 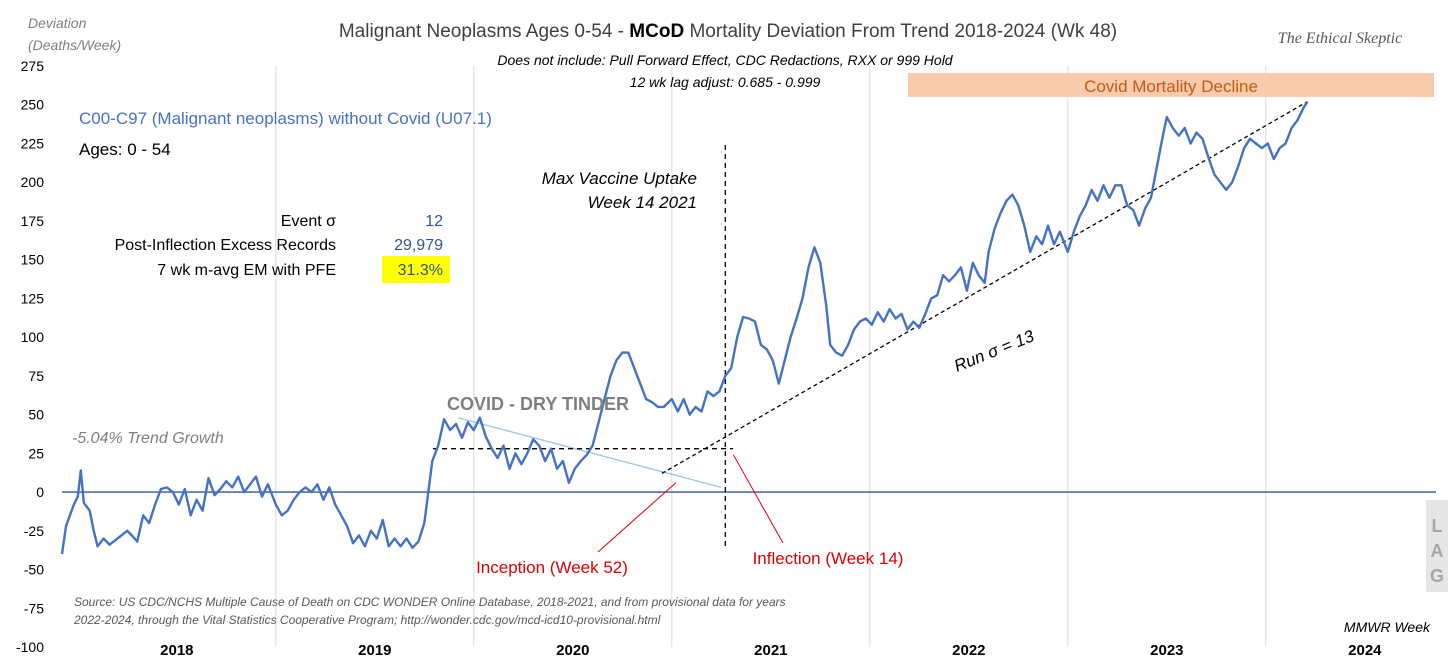 I want to click on brand-label: The Ethical Skeptic, so click(x=1340, y=38).